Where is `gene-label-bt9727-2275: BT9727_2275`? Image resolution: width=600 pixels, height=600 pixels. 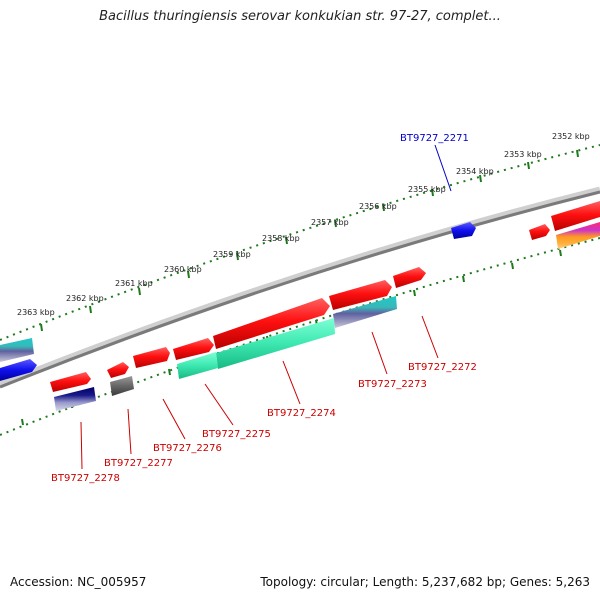 gene-label-bt9727-2275: BT9727_2275 is located at coordinates (236, 434).